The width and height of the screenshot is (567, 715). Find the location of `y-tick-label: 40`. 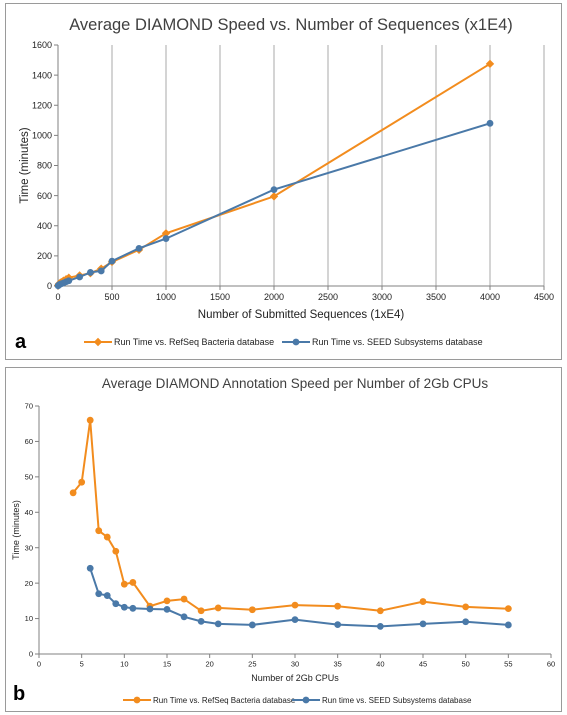

y-tick-label: 40 is located at coordinates (29, 512).